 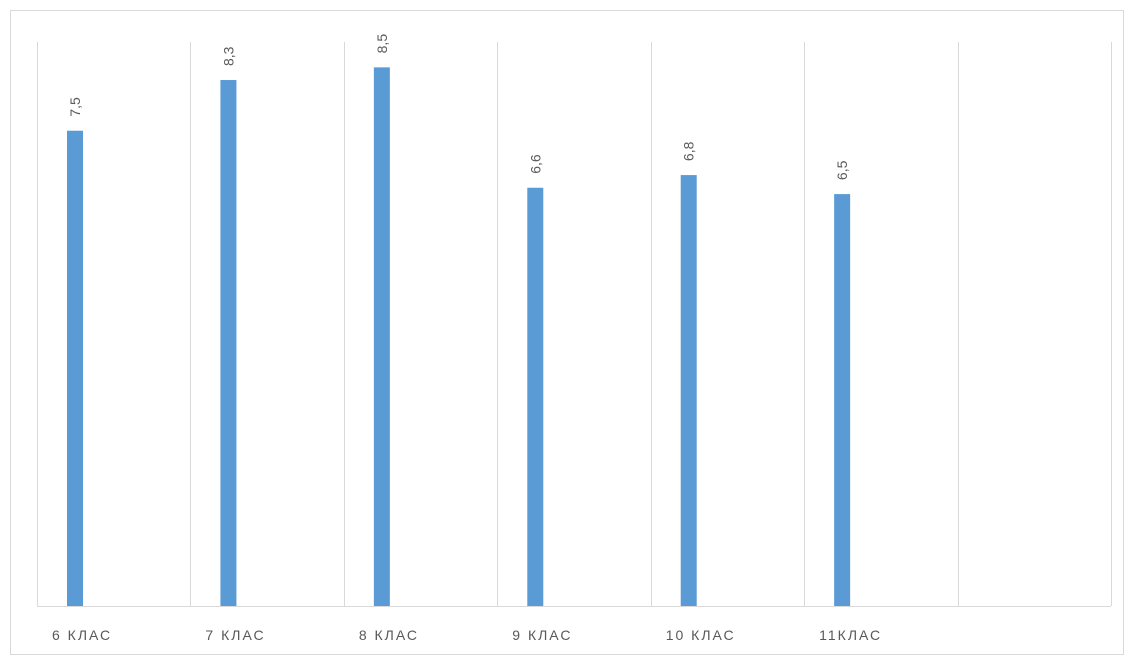 What do you see at coordinates (701, 635) in the screenshot?
I see `x-tick-label: 10 КЛАС` at bounding box center [701, 635].